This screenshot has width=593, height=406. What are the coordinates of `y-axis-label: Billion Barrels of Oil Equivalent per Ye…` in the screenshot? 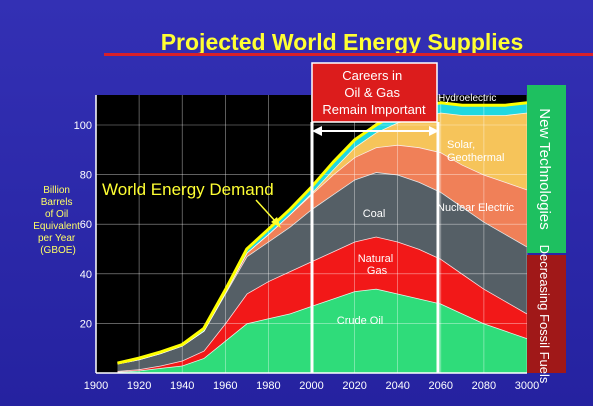 It's located at (57, 220).